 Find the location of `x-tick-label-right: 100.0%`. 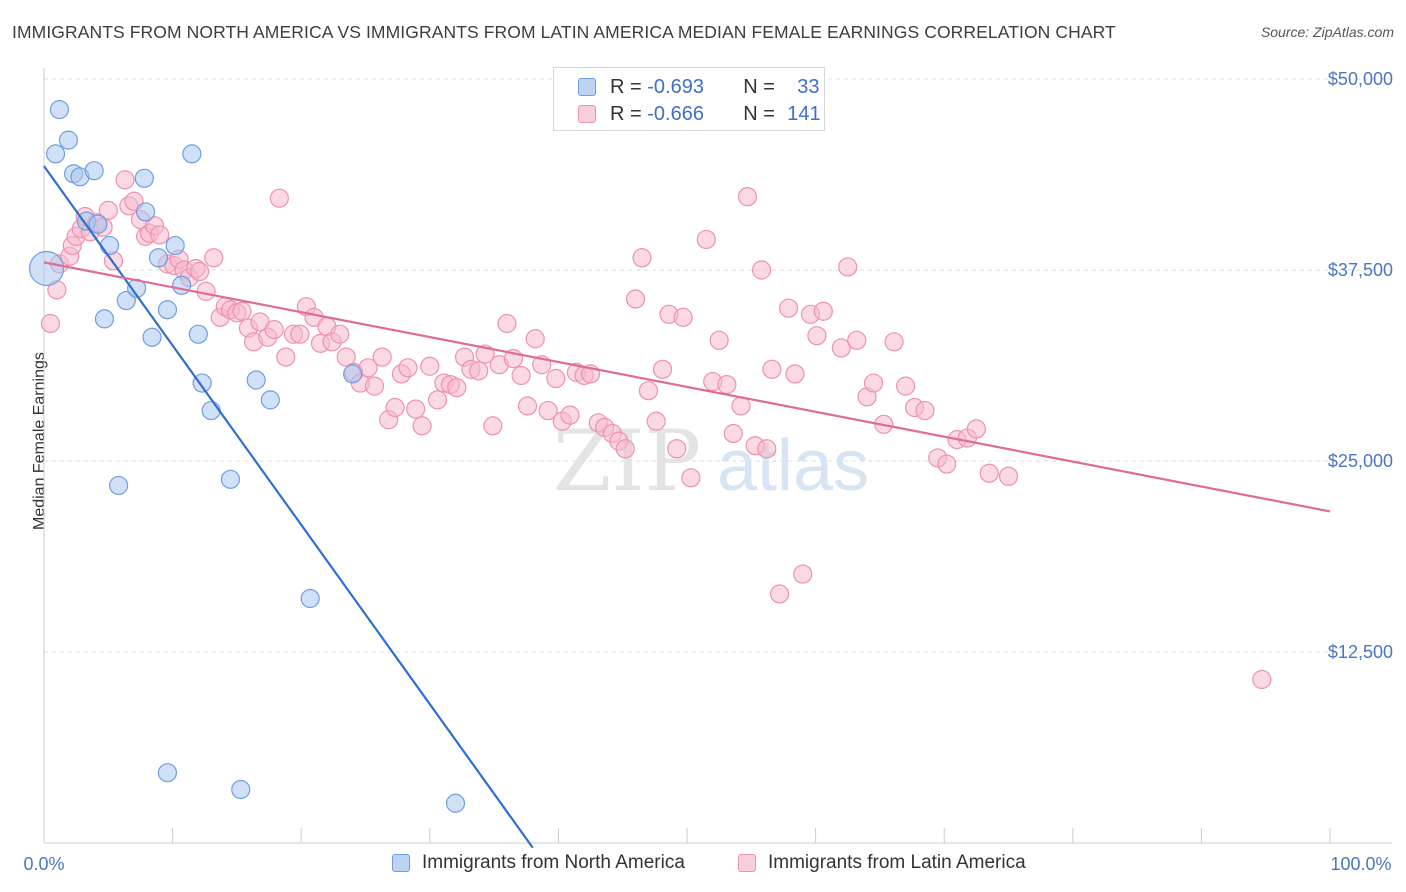

x-tick-label-right: 100.0% is located at coordinates (1360, 864).